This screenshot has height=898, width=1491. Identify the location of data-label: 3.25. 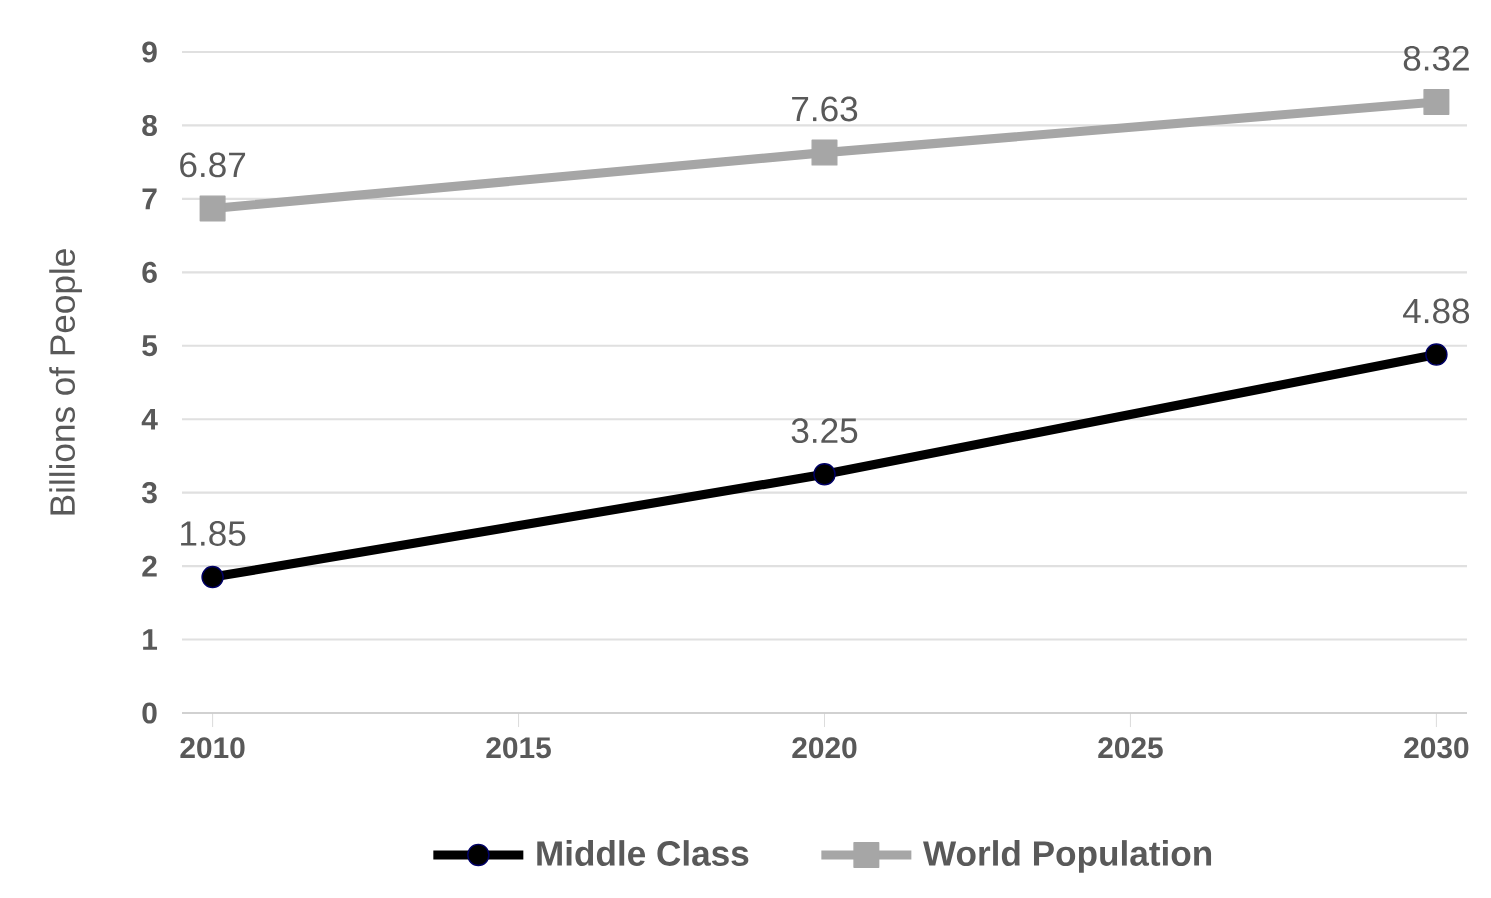
(824, 431).